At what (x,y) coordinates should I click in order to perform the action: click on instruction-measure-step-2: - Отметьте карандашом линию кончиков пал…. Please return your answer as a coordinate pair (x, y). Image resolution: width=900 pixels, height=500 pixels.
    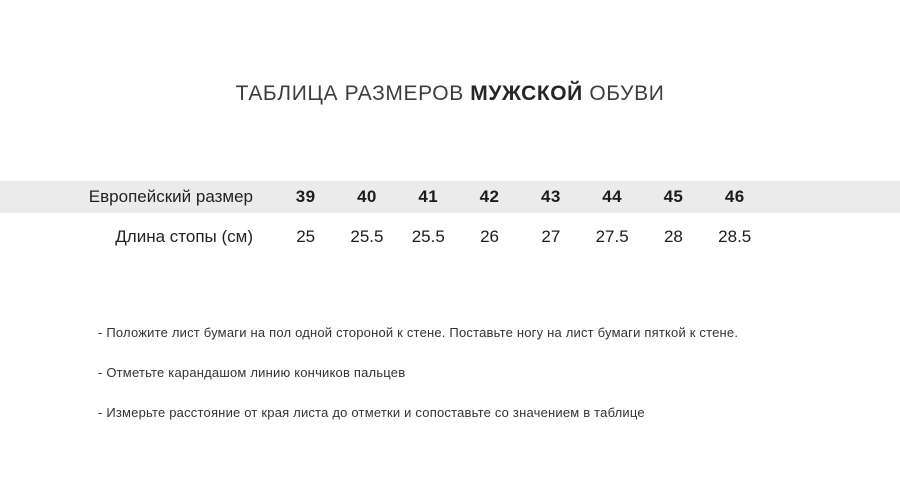
    Looking at the image, I should click on (252, 372).